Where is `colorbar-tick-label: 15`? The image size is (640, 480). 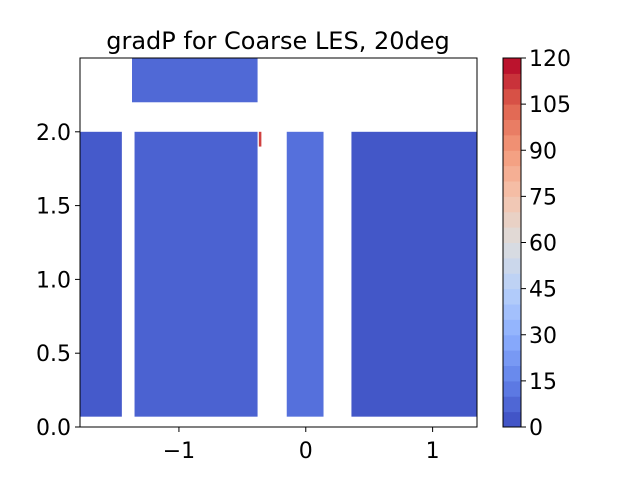
colorbar-tick-label: 15 is located at coordinates (543, 382).